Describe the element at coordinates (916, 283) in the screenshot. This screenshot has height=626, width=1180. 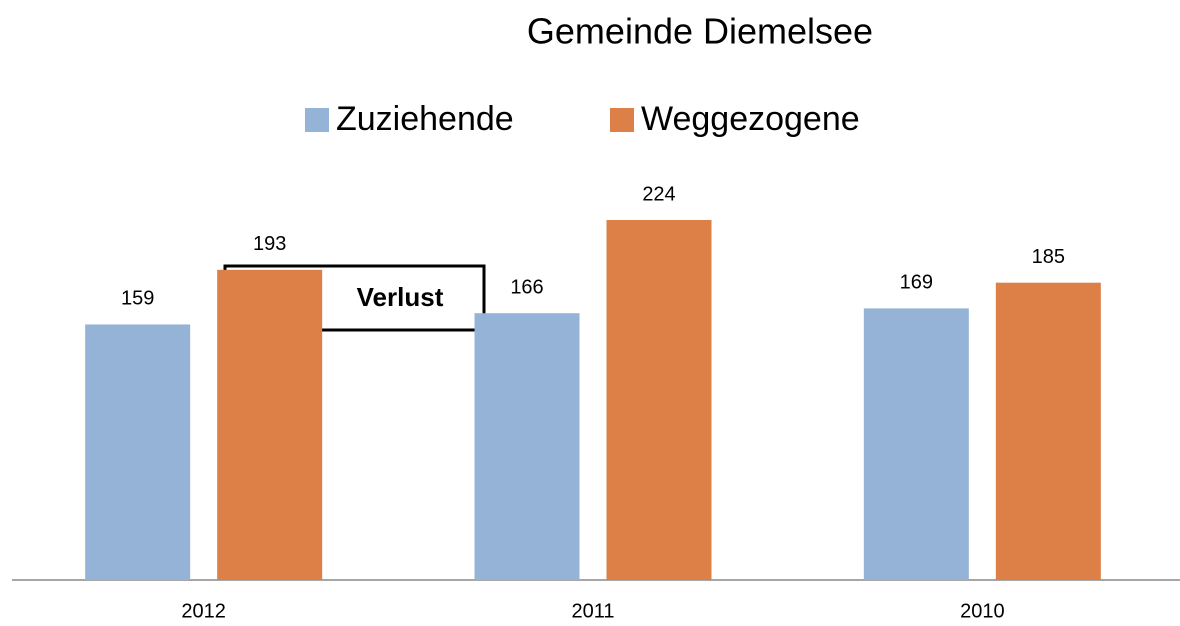
I see `value-label: 169` at that location.